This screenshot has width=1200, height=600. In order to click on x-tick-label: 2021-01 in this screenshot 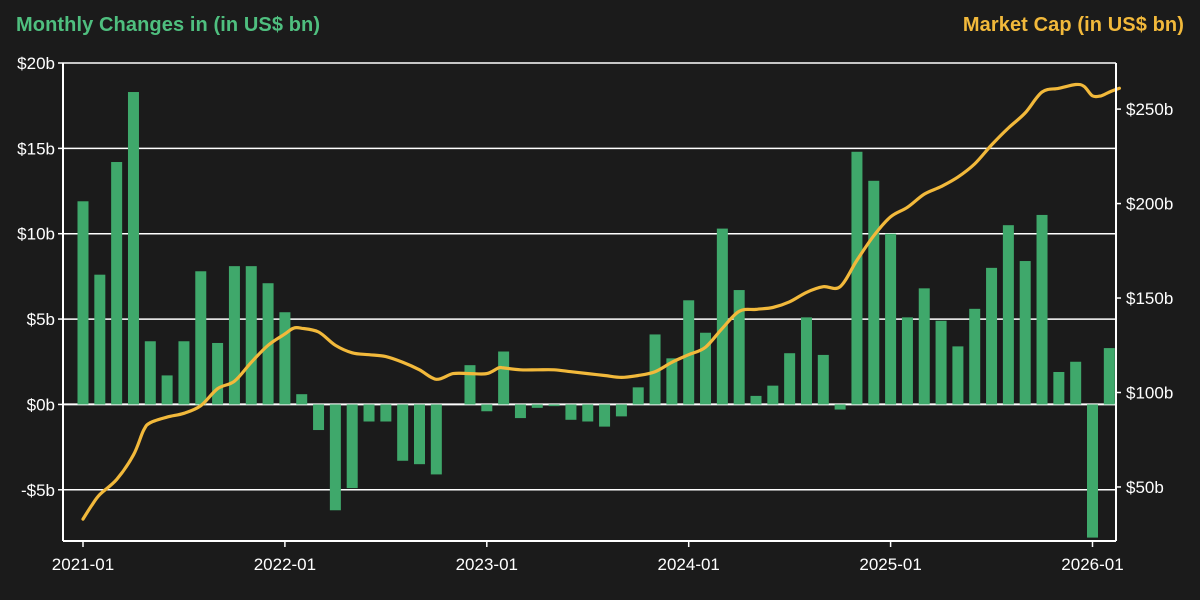, I will do `click(83, 564)`.